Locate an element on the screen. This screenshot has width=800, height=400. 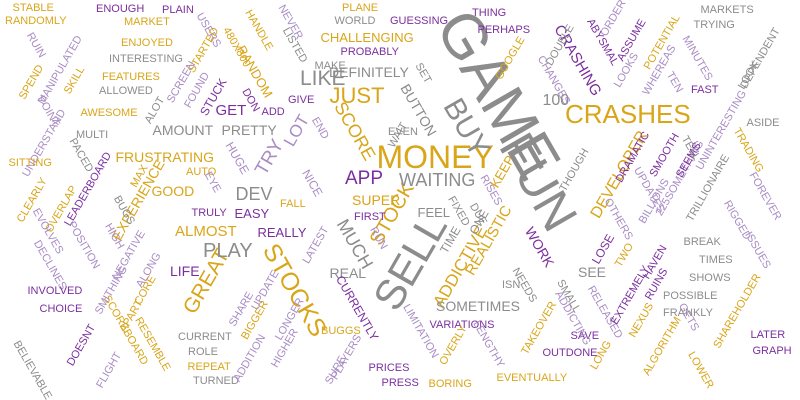
word-fall: FALL is located at coordinates (293, 203).